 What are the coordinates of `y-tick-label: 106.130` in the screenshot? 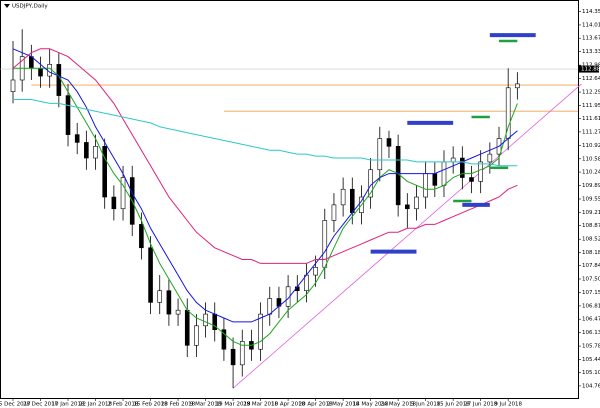 It's located at (591, 333).